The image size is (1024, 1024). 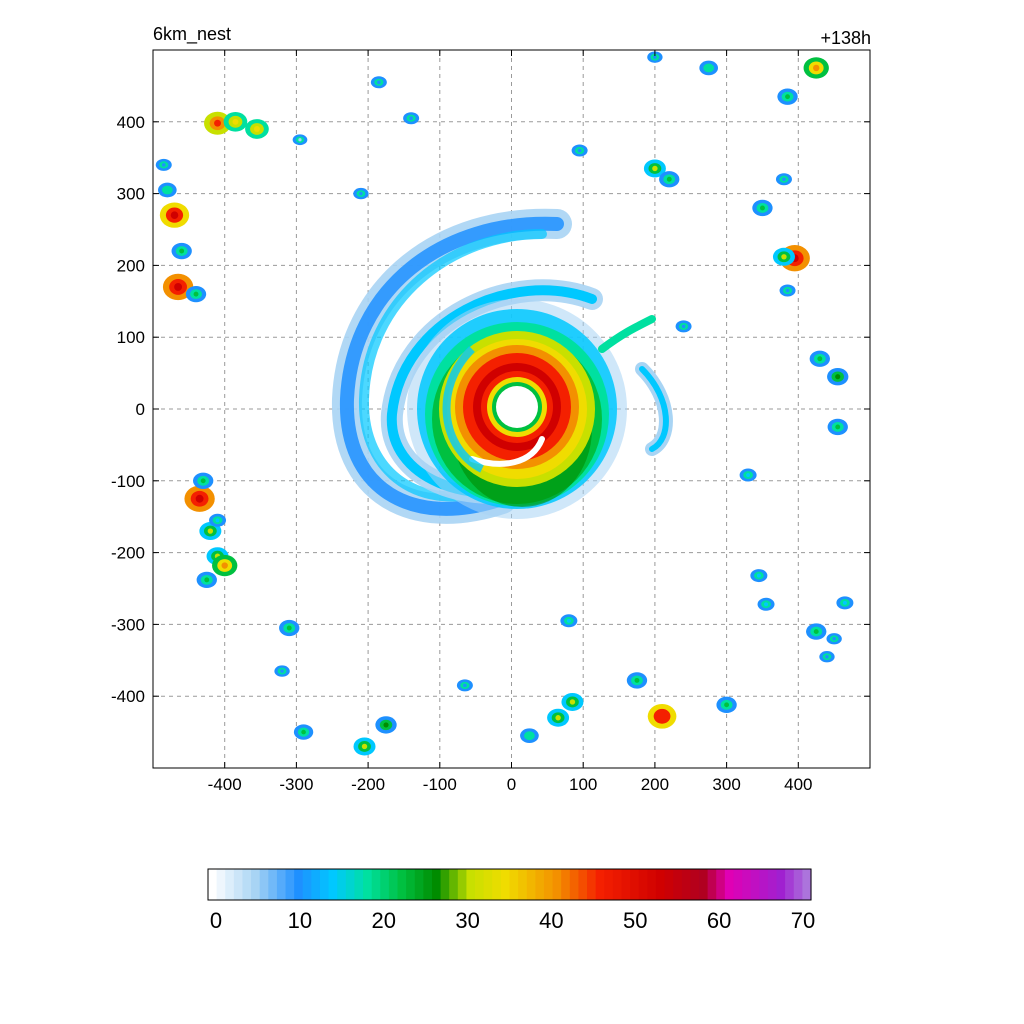 What do you see at coordinates (512, 920) in the screenshot?
I see `colorbar-labels: 0 10 20 30 40 50 60 70` at bounding box center [512, 920].